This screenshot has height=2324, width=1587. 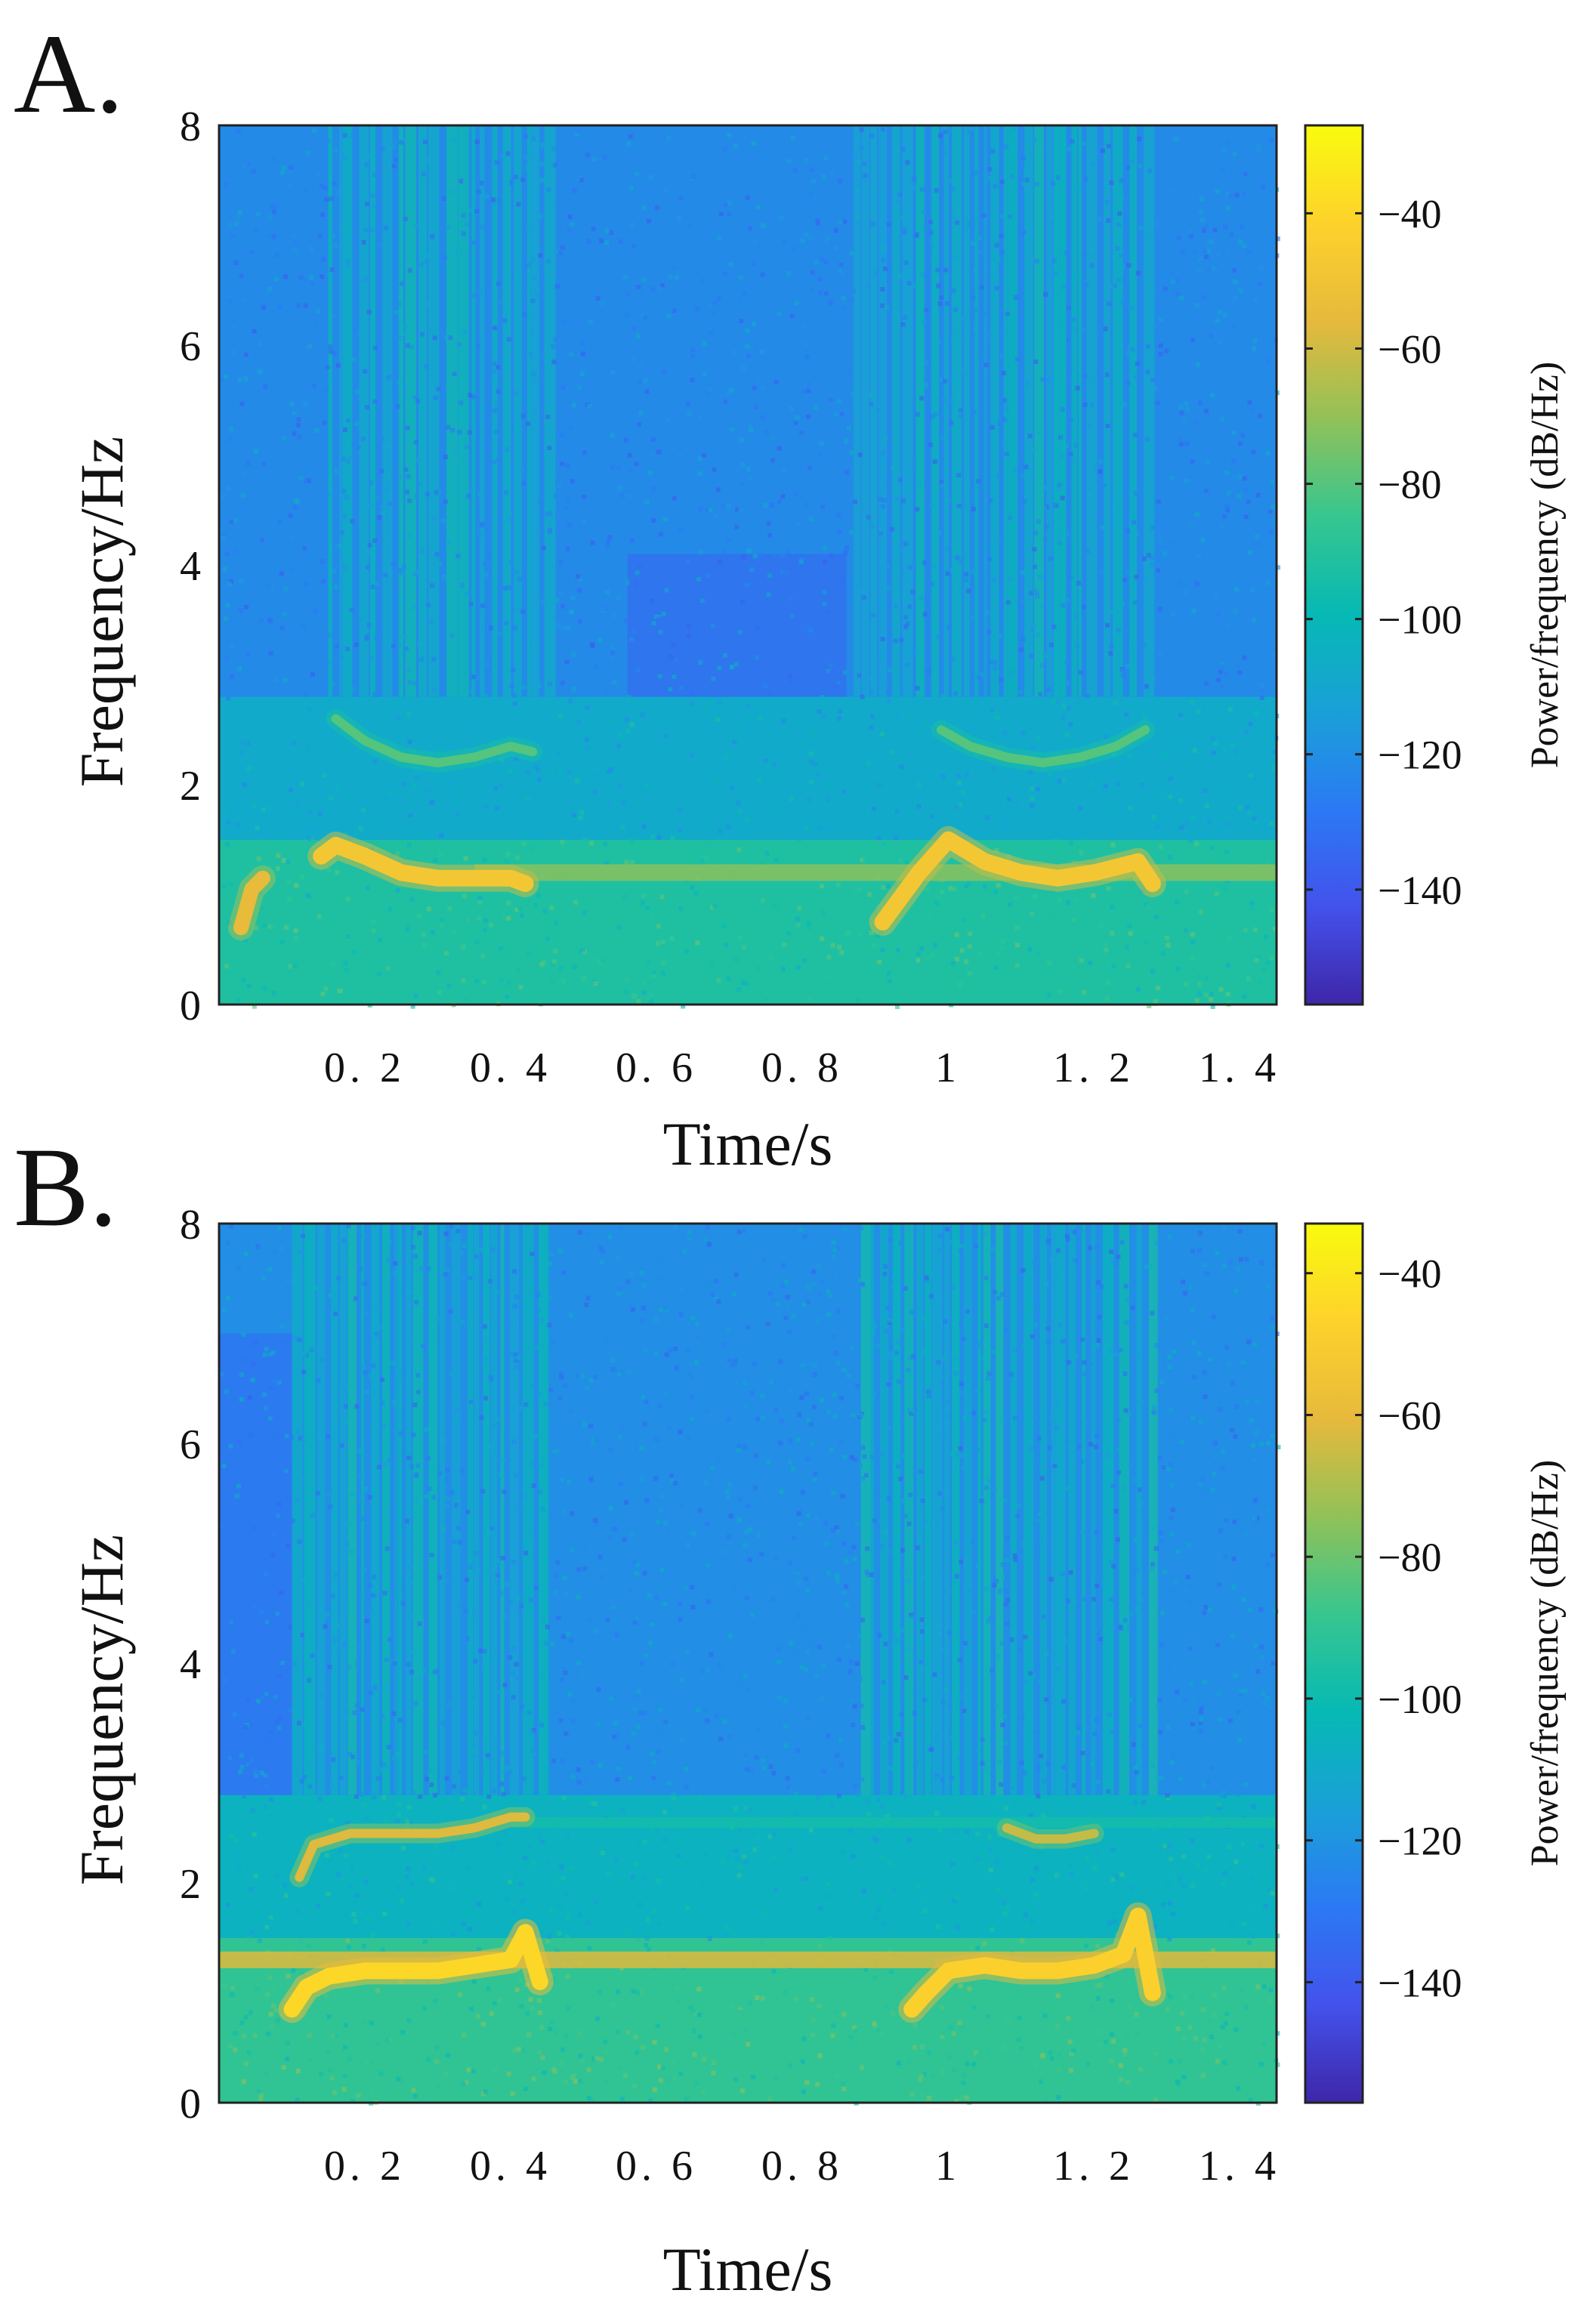 I want to click on spectrogram-column, so click(x=506, y=411).